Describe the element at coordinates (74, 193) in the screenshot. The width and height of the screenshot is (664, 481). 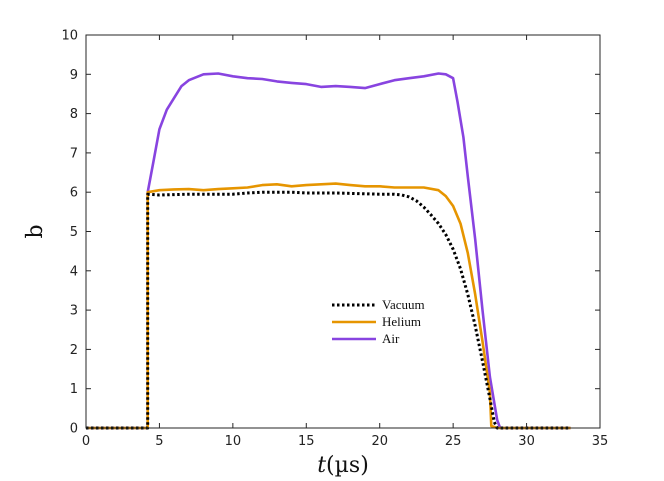
I see `y-tick-label: 6` at that location.